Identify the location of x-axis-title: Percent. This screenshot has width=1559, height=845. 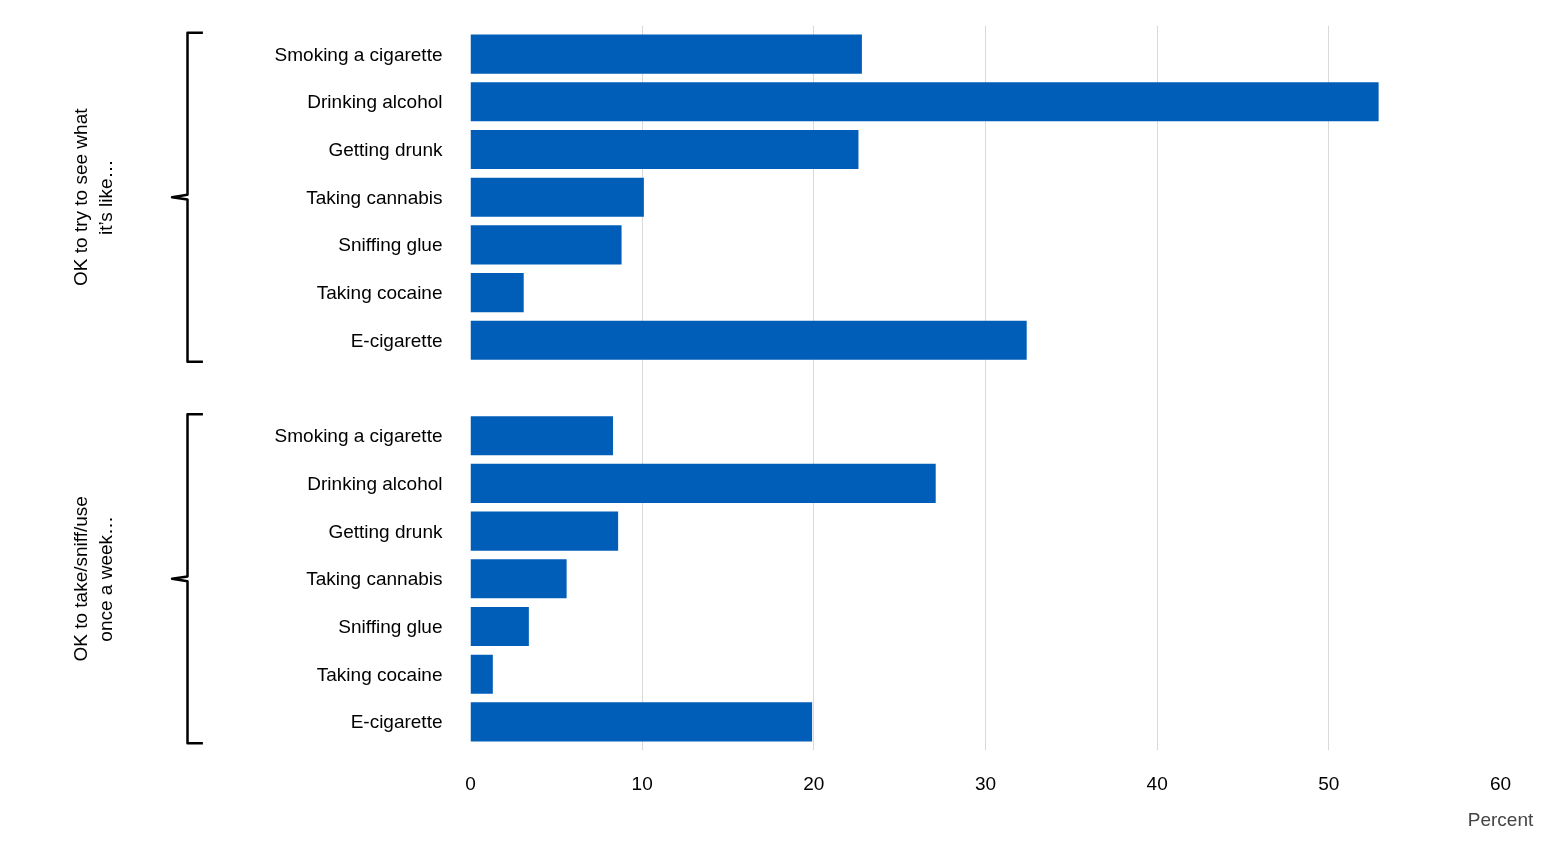
(1500, 819).